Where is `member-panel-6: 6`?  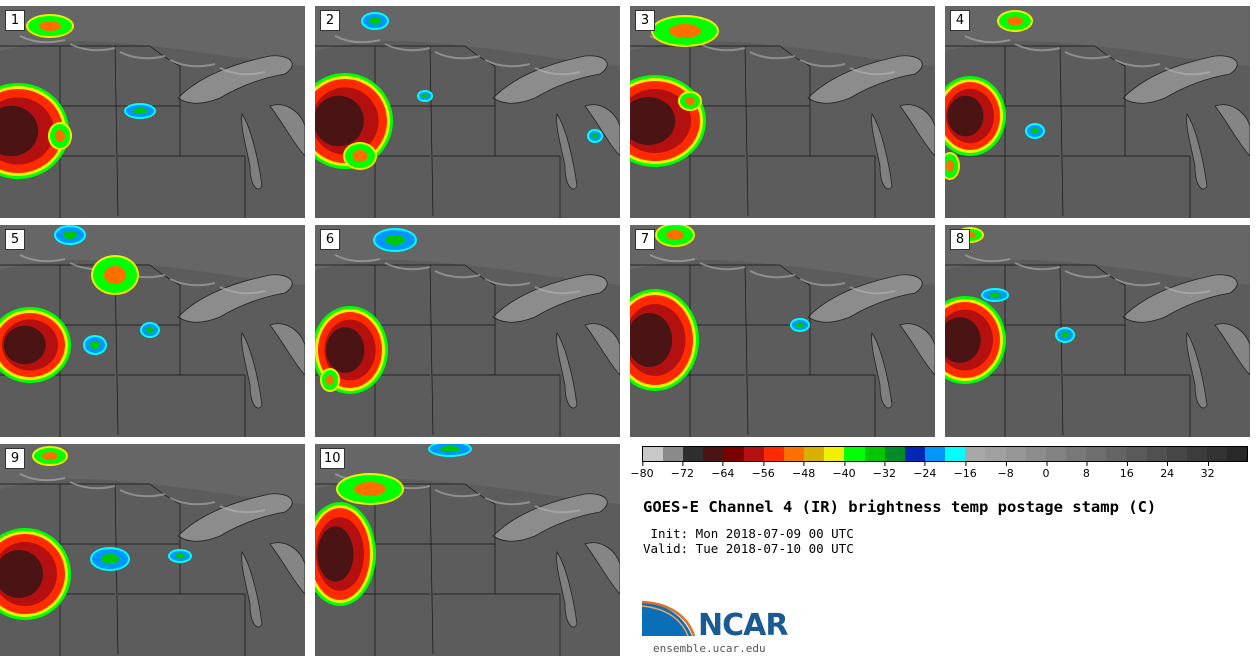
member-panel-6: 6 is located at coordinates (467, 331).